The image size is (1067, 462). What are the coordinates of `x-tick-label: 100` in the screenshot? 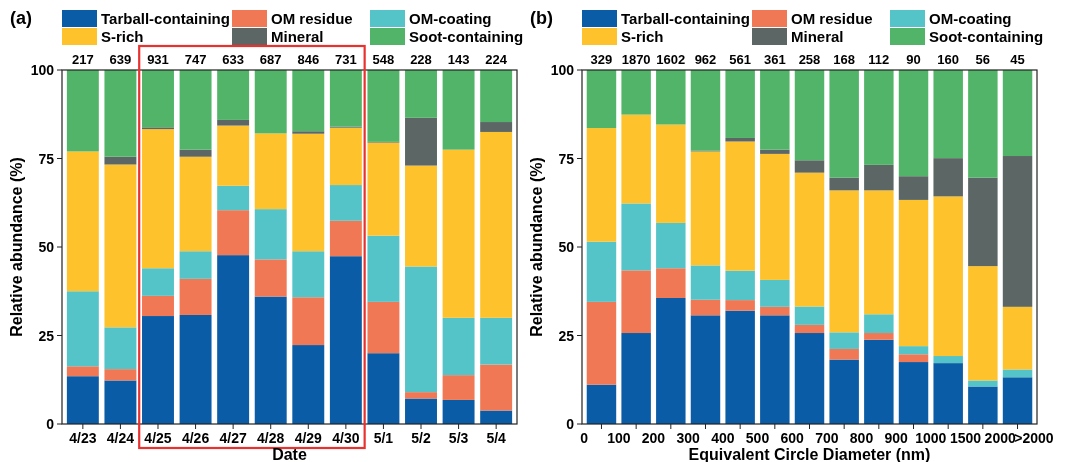 It's located at (619, 438).